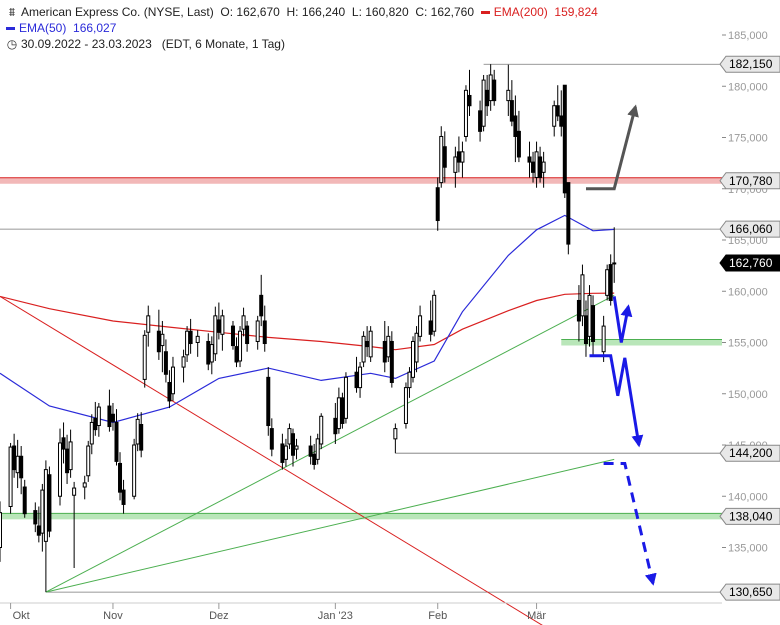 The height and width of the screenshot is (625, 780). Describe the element at coordinates (622, 319) in the screenshot. I see `blue-bounce-arrow` at that location.